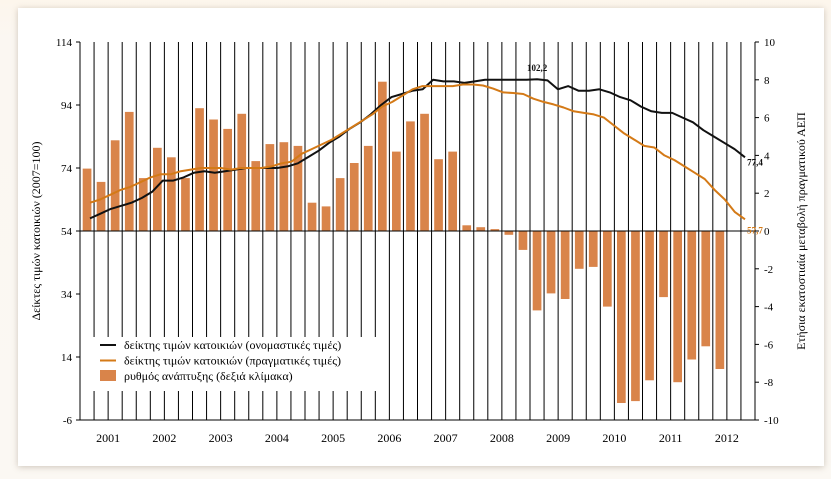 This screenshot has height=479, width=831. I want to click on right-tick-label: -4, so click(769, 308).